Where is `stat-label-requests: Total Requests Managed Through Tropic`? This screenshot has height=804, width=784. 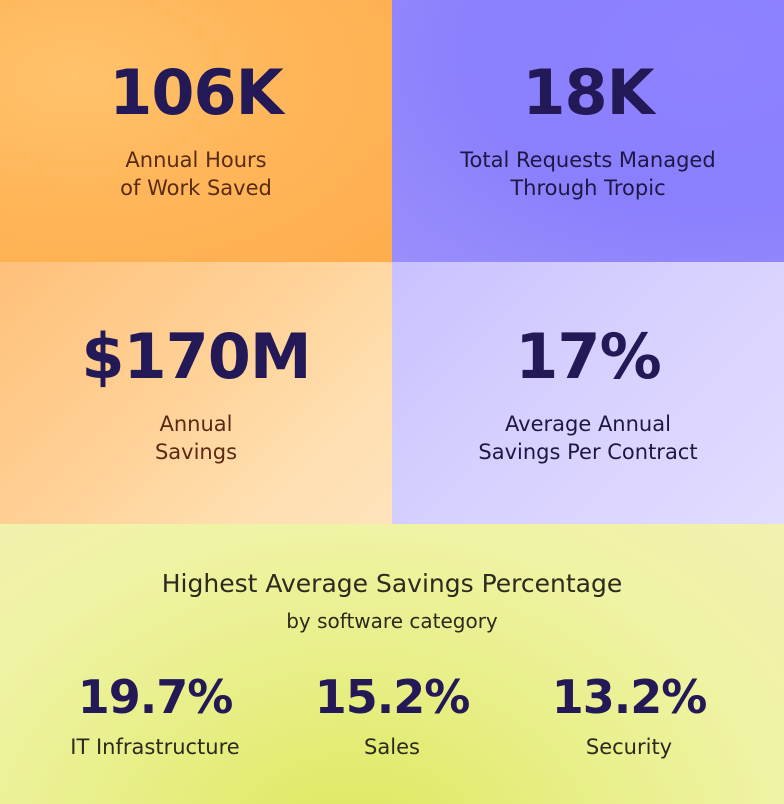 stat-label-requests: Total Requests Managed Through Tropic is located at coordinates (587, 174).